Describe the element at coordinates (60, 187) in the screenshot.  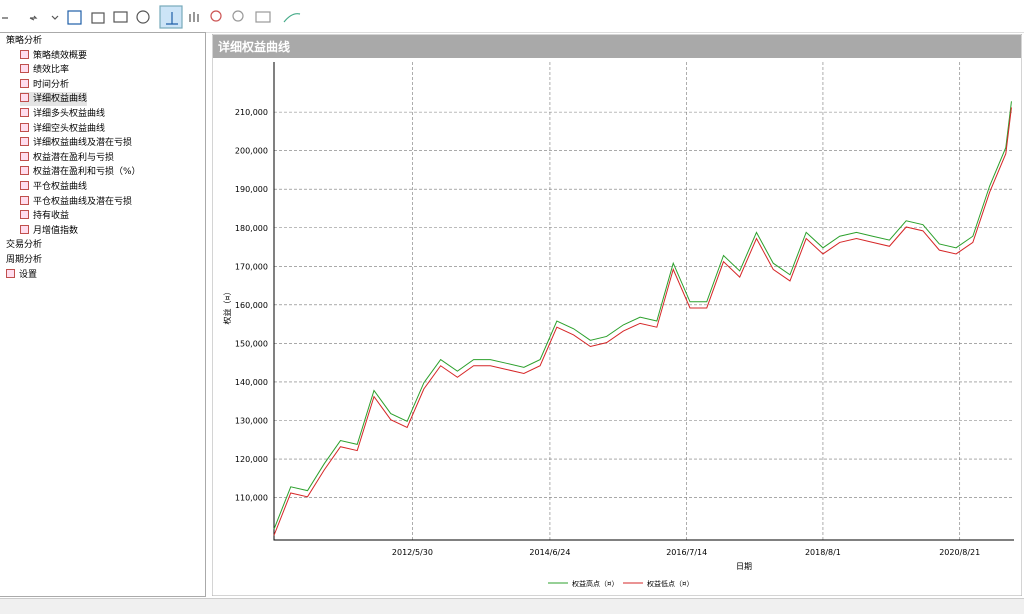
I see `node-label: 平仓权益曲线` at that location.